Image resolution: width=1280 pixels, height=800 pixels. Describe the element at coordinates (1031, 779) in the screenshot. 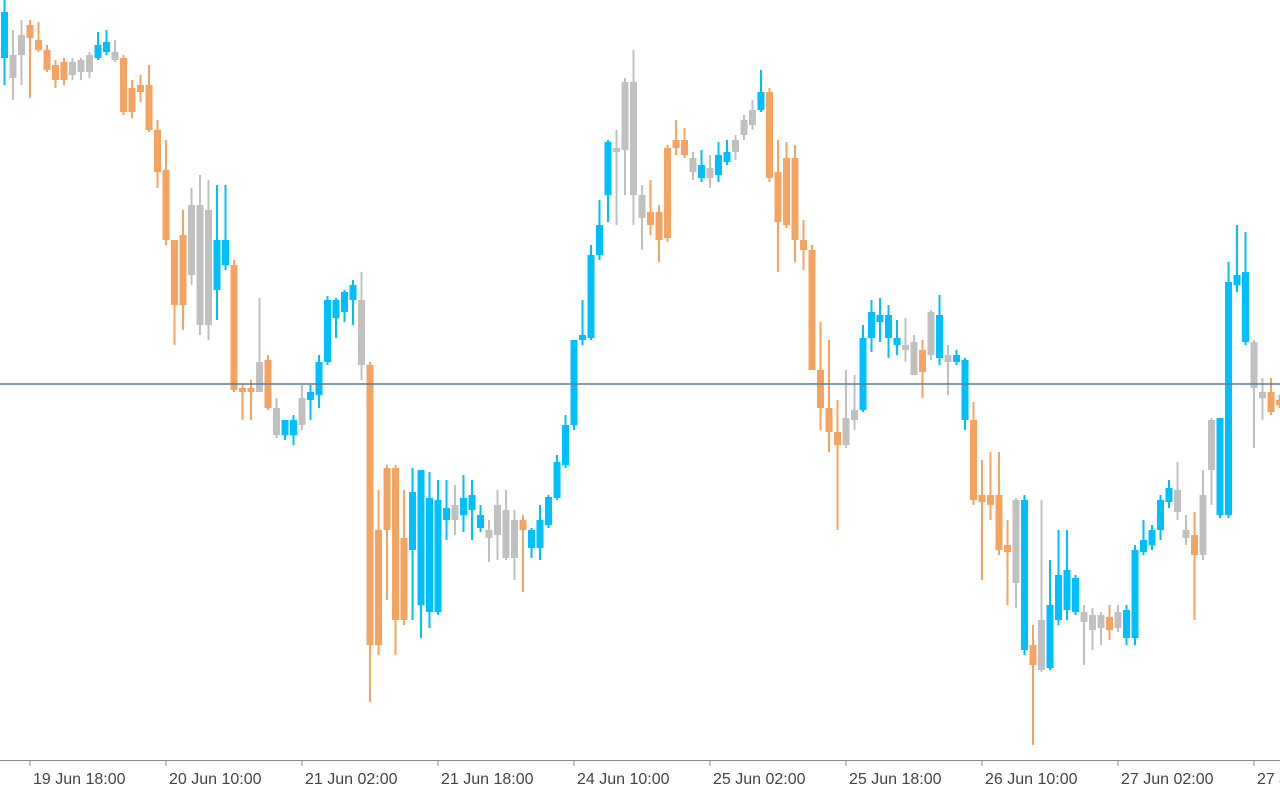

I see `x-tick-label: 26 Jun 10:00` at that location.